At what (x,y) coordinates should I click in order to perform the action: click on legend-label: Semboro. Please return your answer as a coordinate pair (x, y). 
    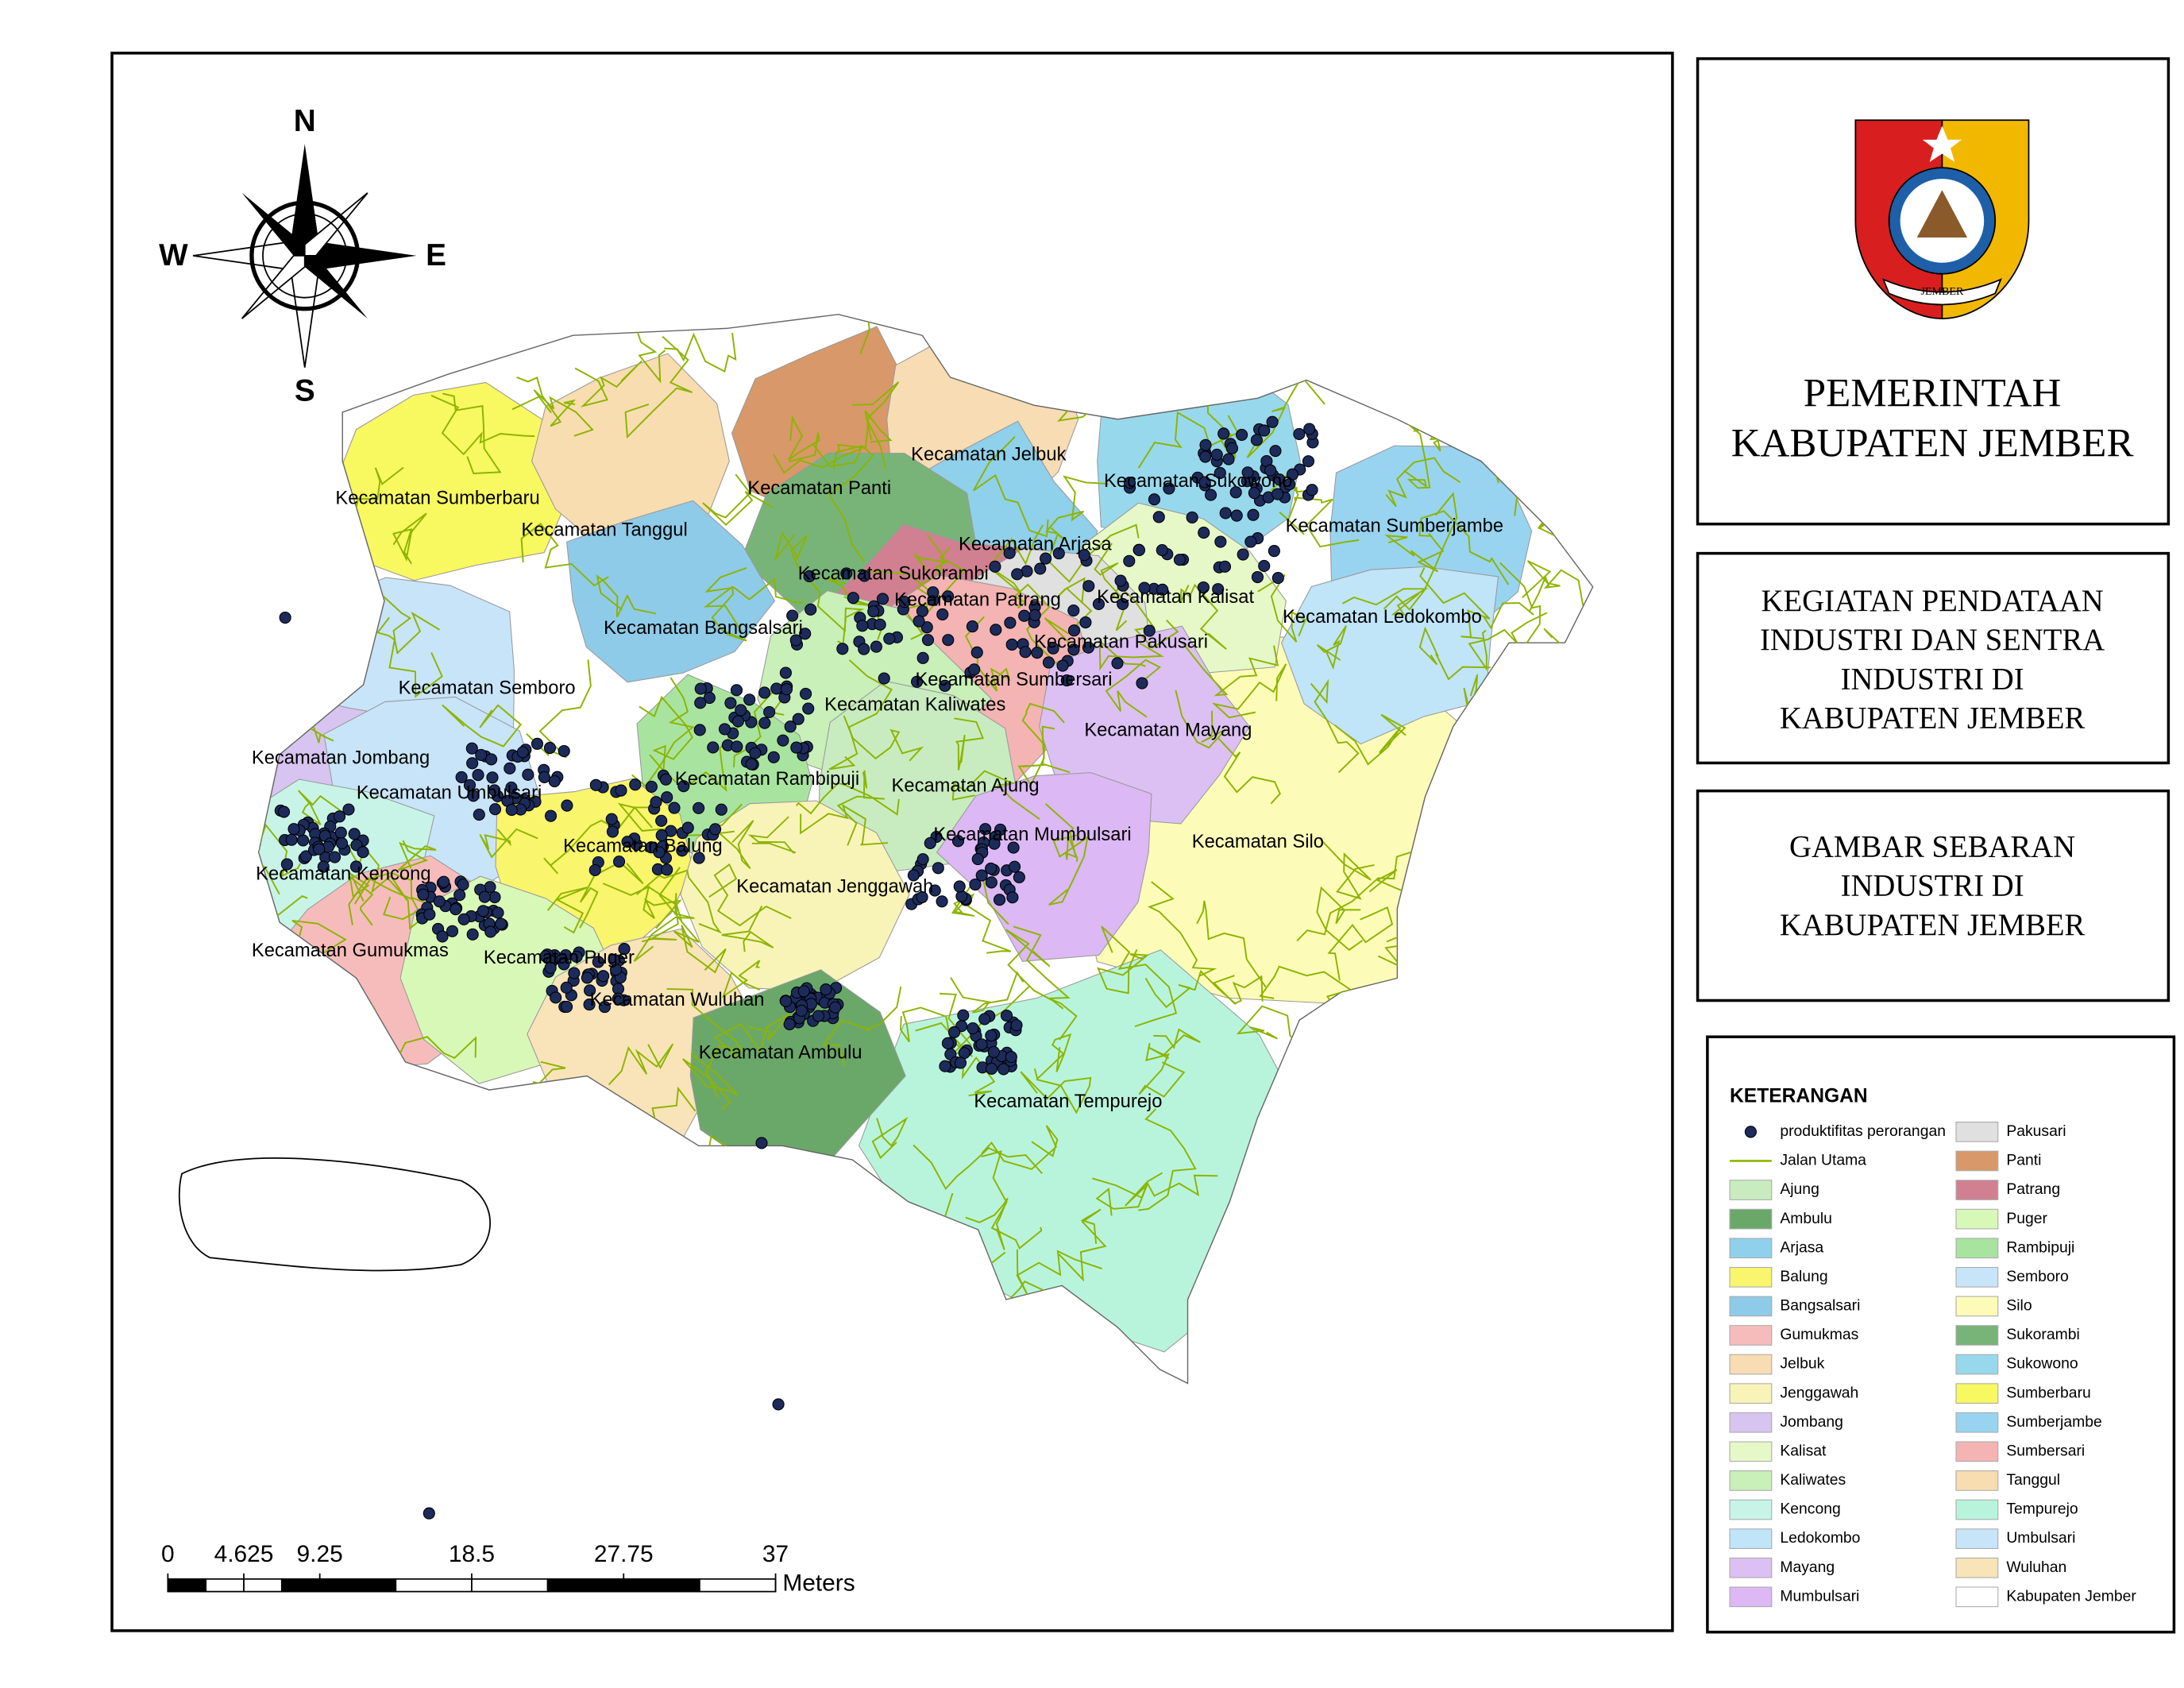
    Looking at the image, I should click on (2037, 1276).